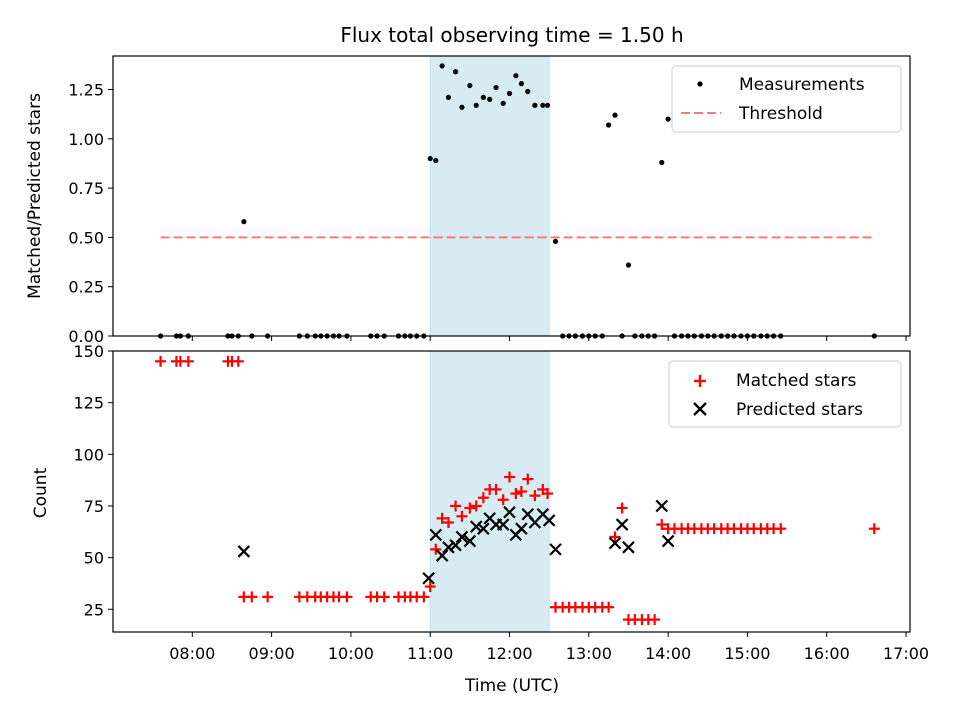  Describe the element at coordinates (827, 653) in the screenshot. I see `x-tick-label: 16:00` at that location.